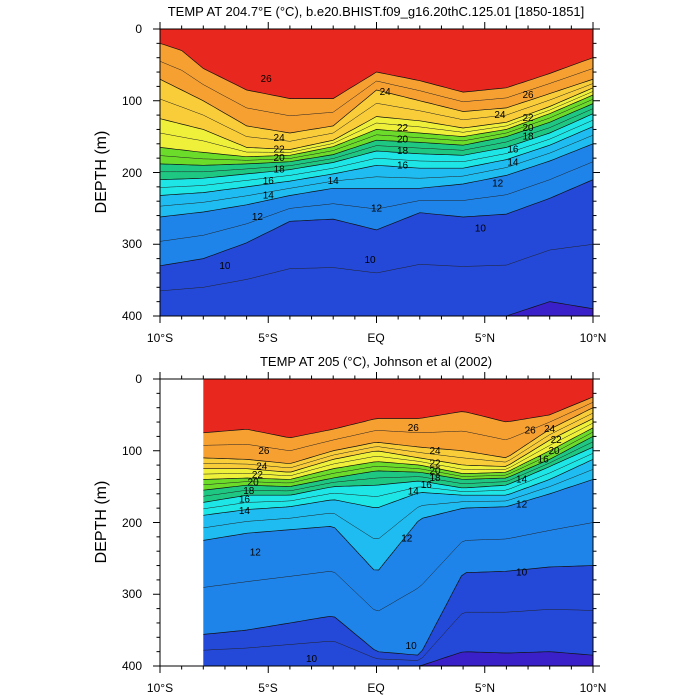 This screenshot has height=700, width=700. Describe the element at coordinates (376, 361) in the screenshot. I see `chart-title-bottom: TEMP AT 205 (°C), Johnson et al (2002)` at that location.